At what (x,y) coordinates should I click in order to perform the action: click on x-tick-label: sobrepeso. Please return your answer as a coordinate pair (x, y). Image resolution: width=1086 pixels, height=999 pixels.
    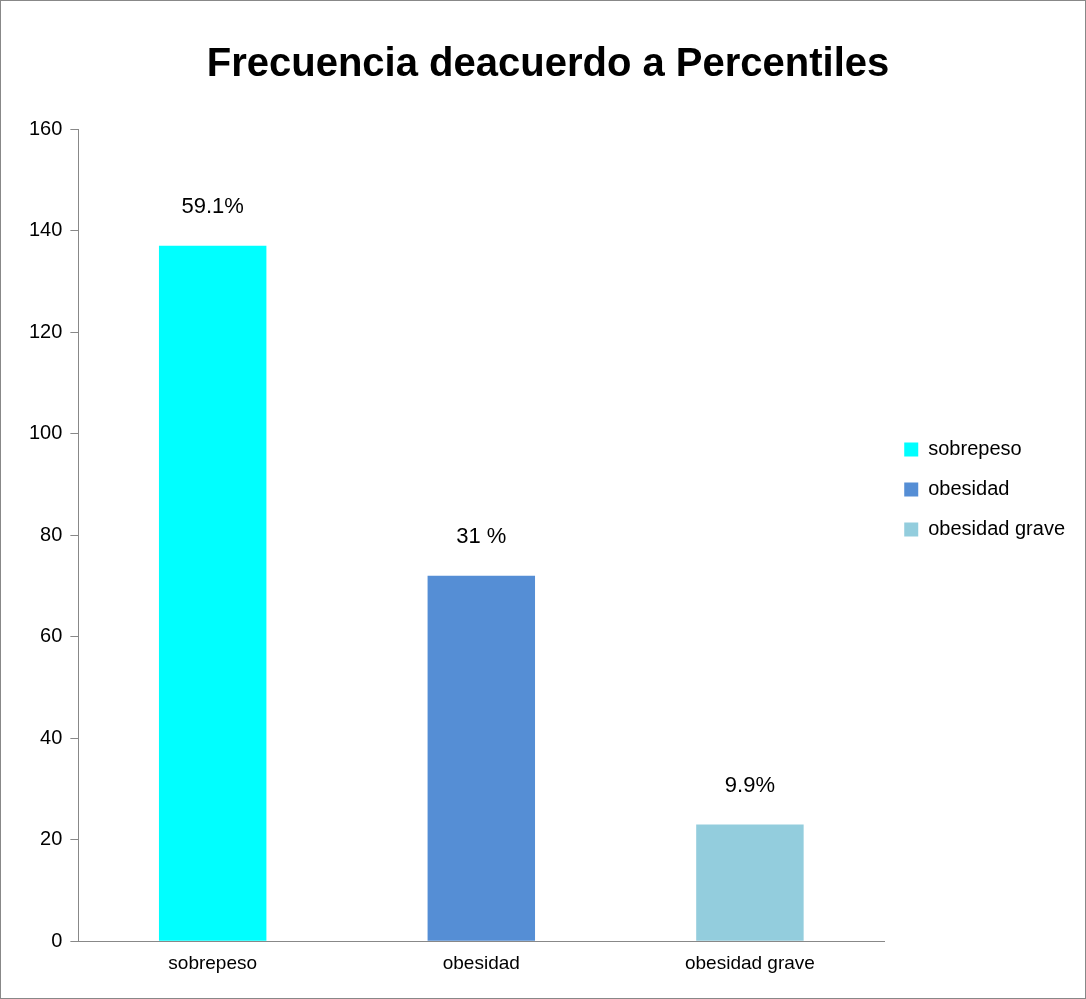
    Looking at the image, I should click on (213, 962).